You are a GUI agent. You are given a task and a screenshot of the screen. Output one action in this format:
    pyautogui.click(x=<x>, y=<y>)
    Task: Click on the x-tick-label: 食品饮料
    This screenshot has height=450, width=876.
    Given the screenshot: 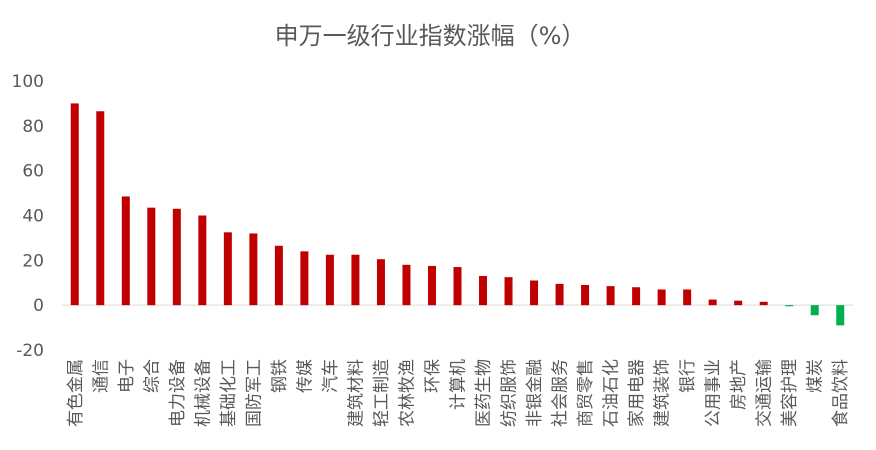 What is the action you would take?
    pyautogui.click(x=841, y=393)
    